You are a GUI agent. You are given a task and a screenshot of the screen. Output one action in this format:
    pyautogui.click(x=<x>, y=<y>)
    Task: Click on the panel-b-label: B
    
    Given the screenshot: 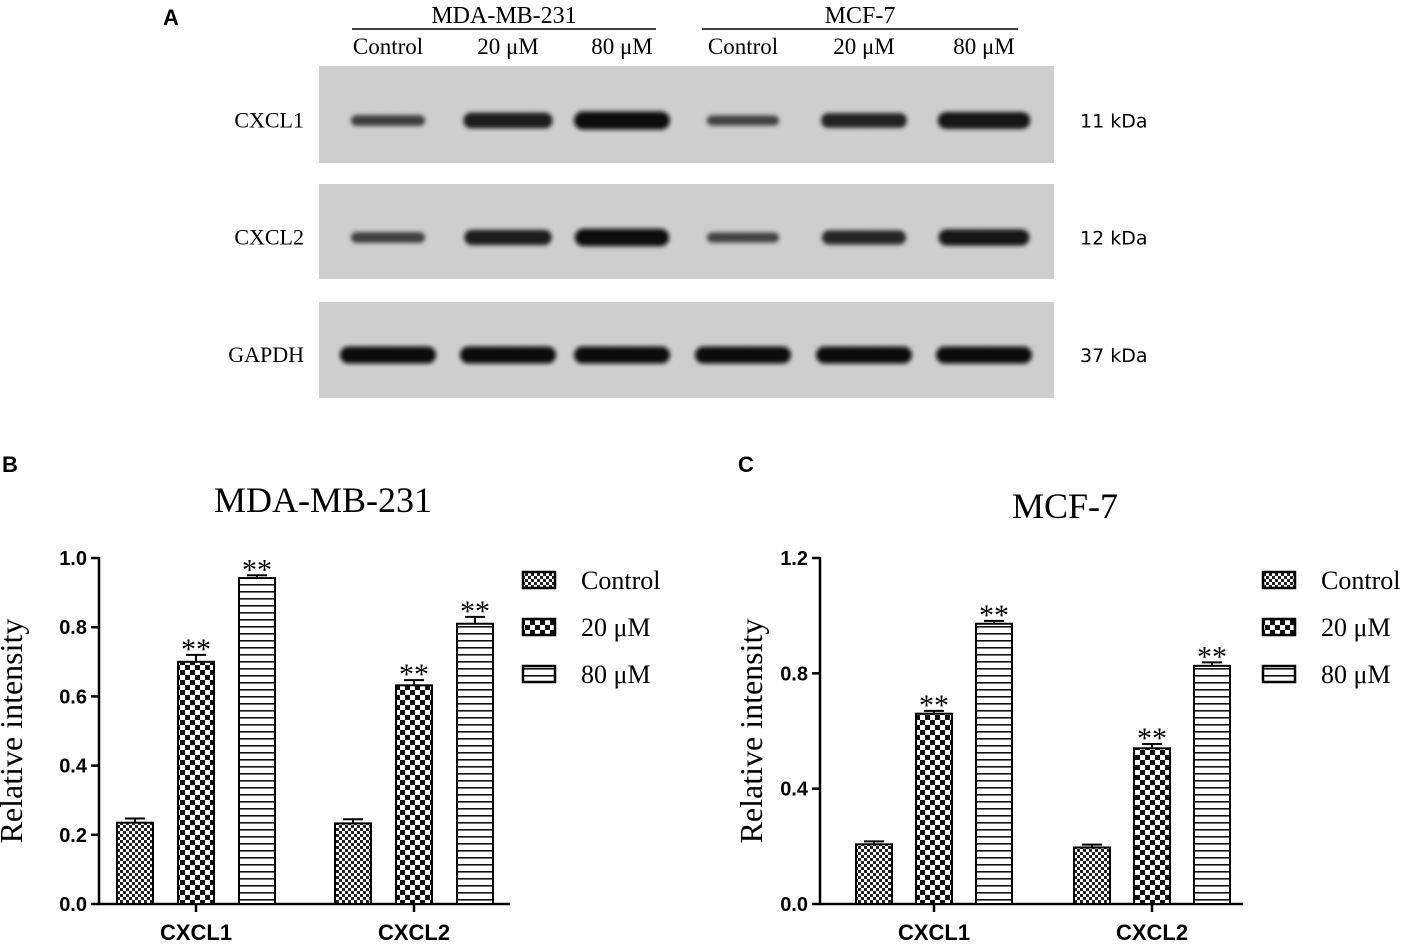 What is the action you would take?
    pyautogui.click(x=10, y=464)
    